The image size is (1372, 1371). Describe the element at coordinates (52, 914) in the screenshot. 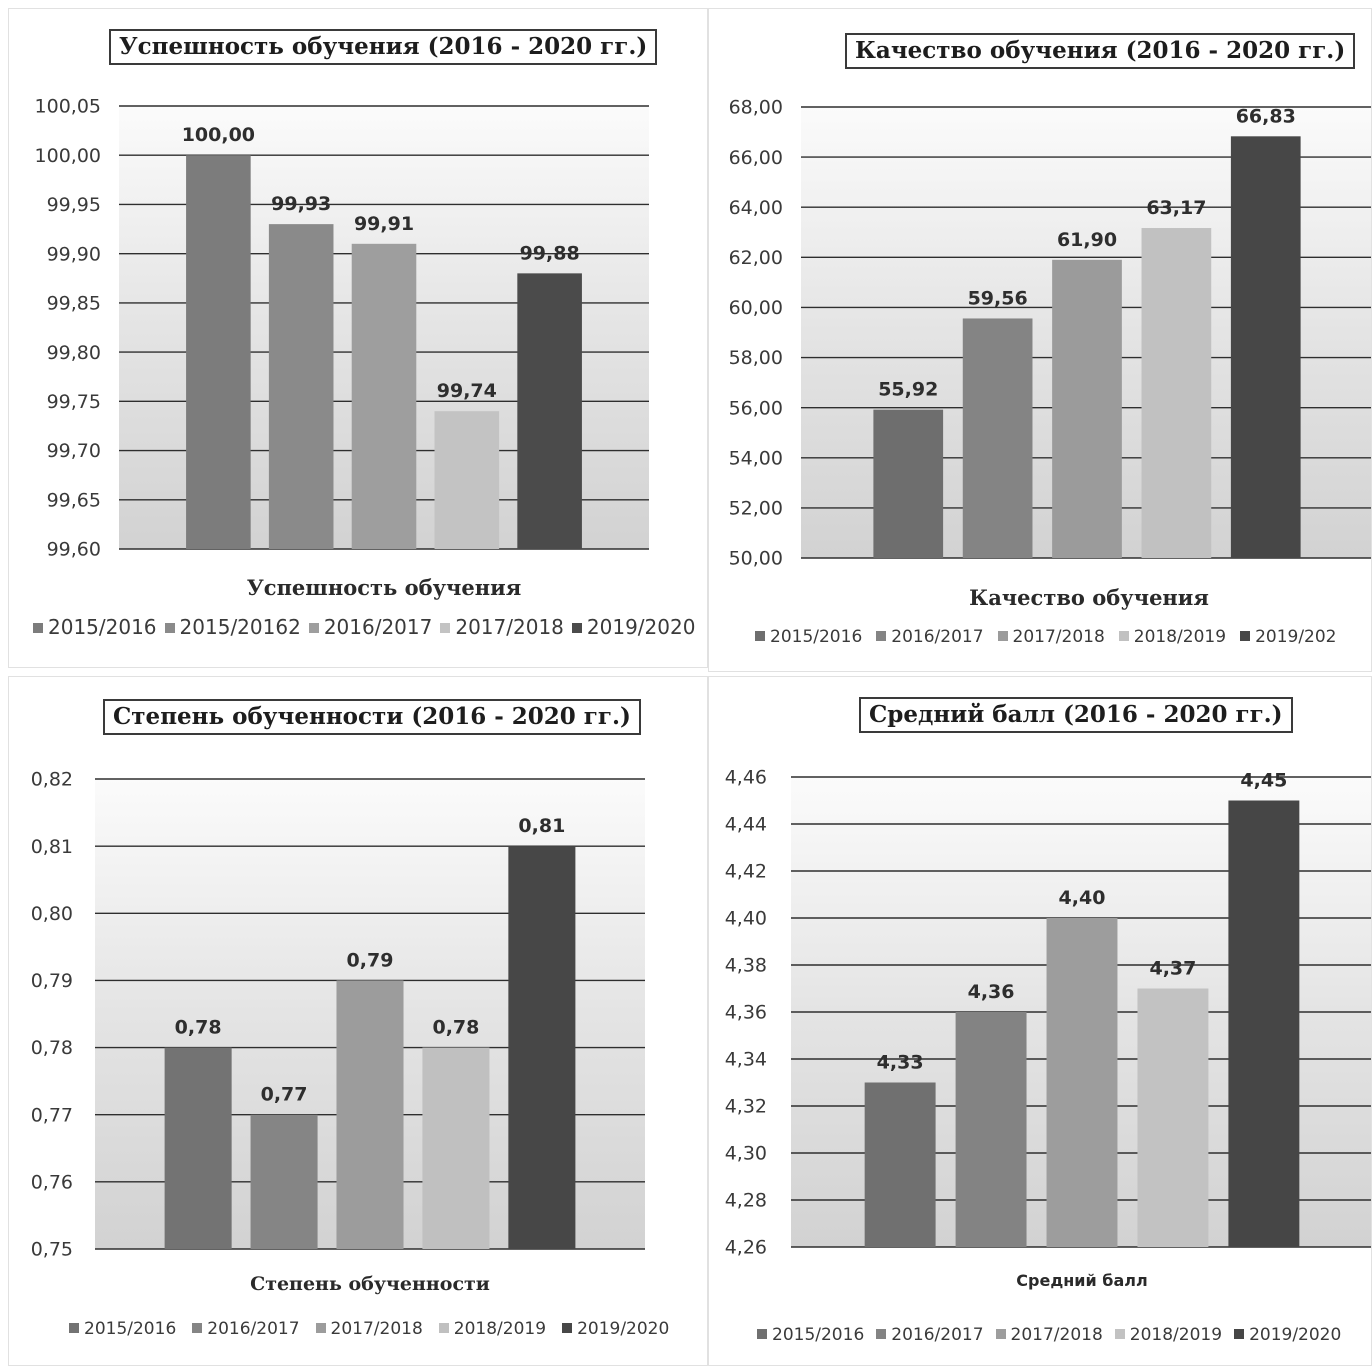

I see `y-tick-label: 0,80` at that location.